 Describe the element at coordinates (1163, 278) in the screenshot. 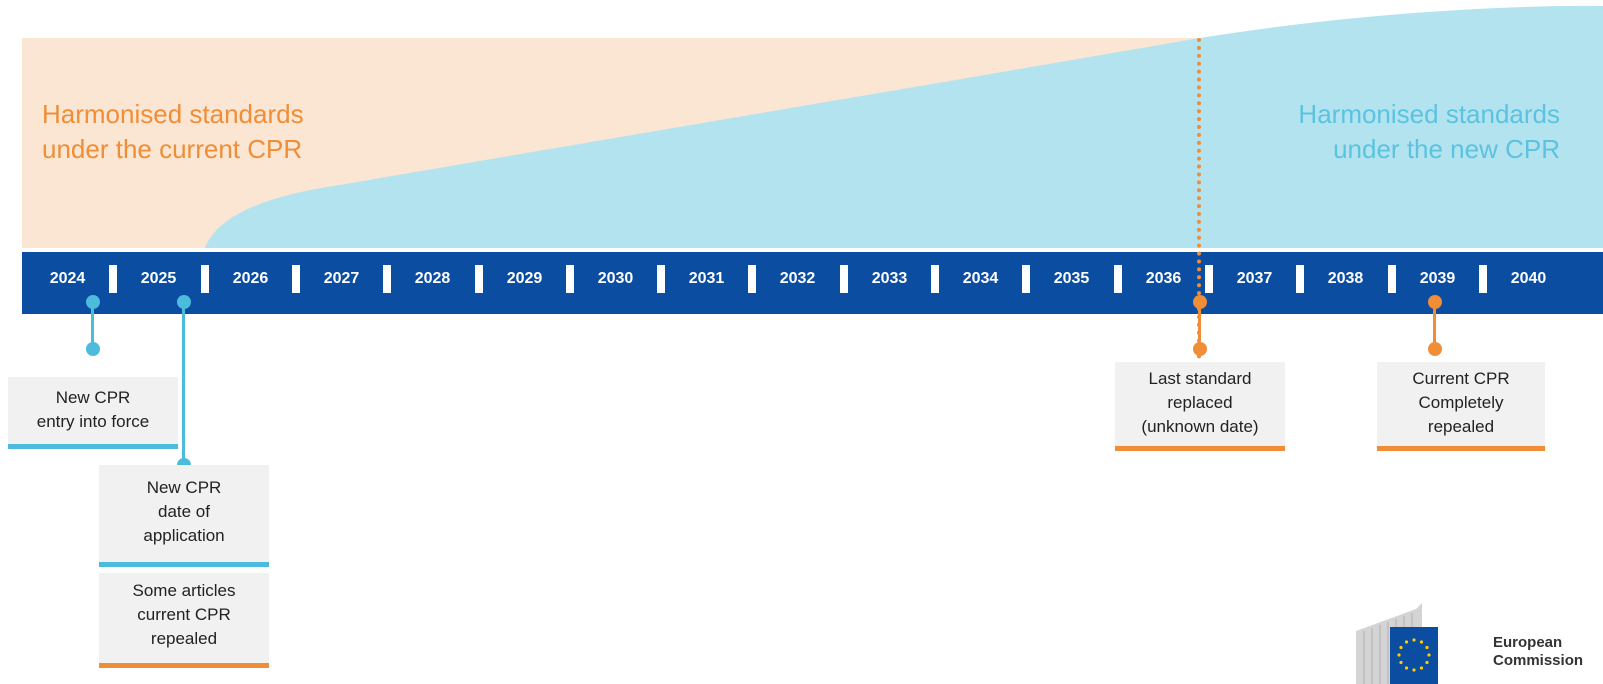

I see `year-2036: 2036` at that location.